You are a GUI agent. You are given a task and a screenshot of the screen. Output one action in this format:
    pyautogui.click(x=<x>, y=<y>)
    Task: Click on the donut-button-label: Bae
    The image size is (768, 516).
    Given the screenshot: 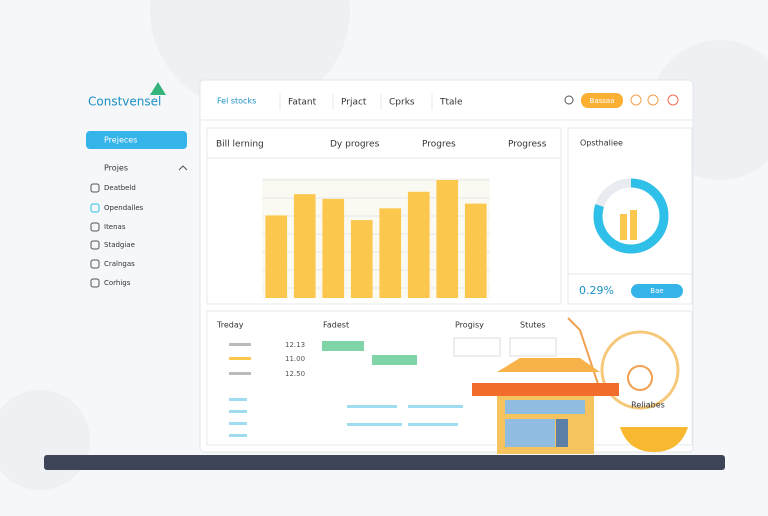 What is the action you would take?
    pyautogui.click(x=656, y=291)
    